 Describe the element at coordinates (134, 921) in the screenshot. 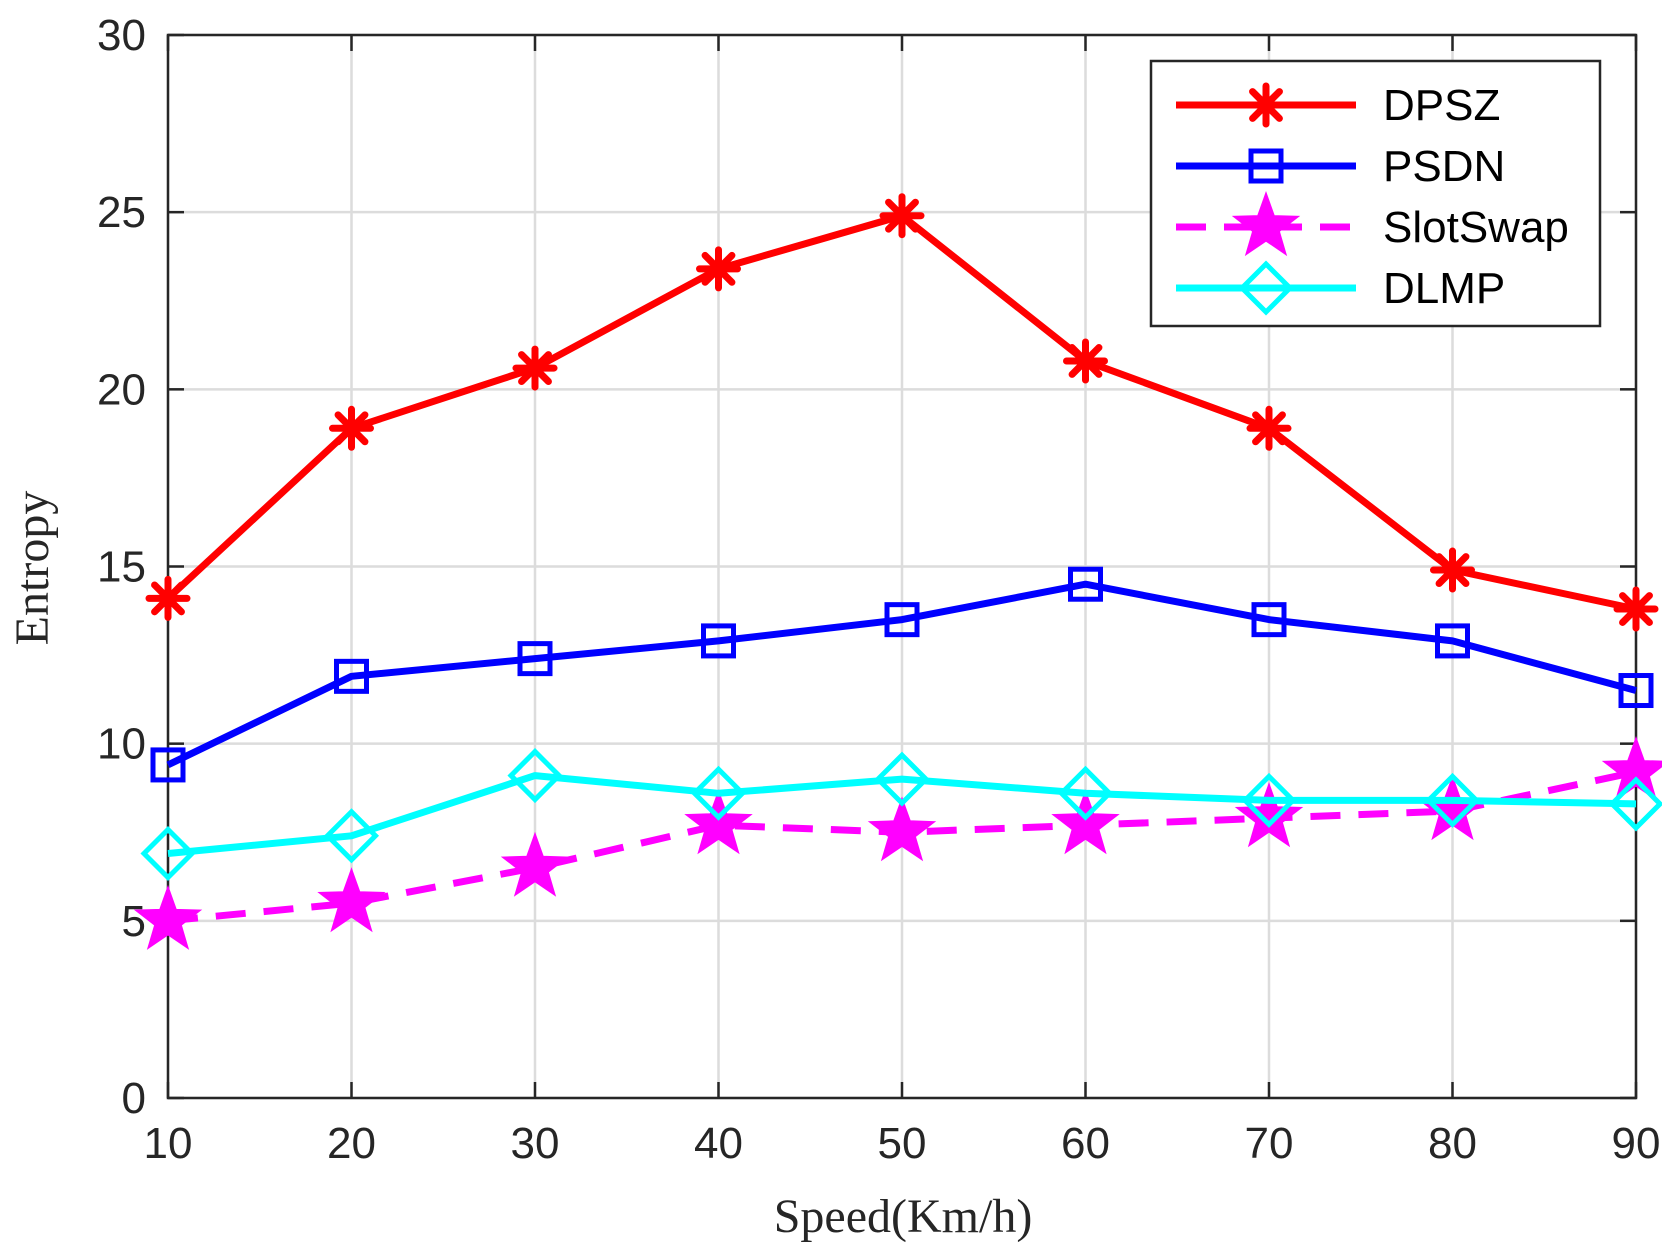

I see `y-tick-label: 5` at that location.